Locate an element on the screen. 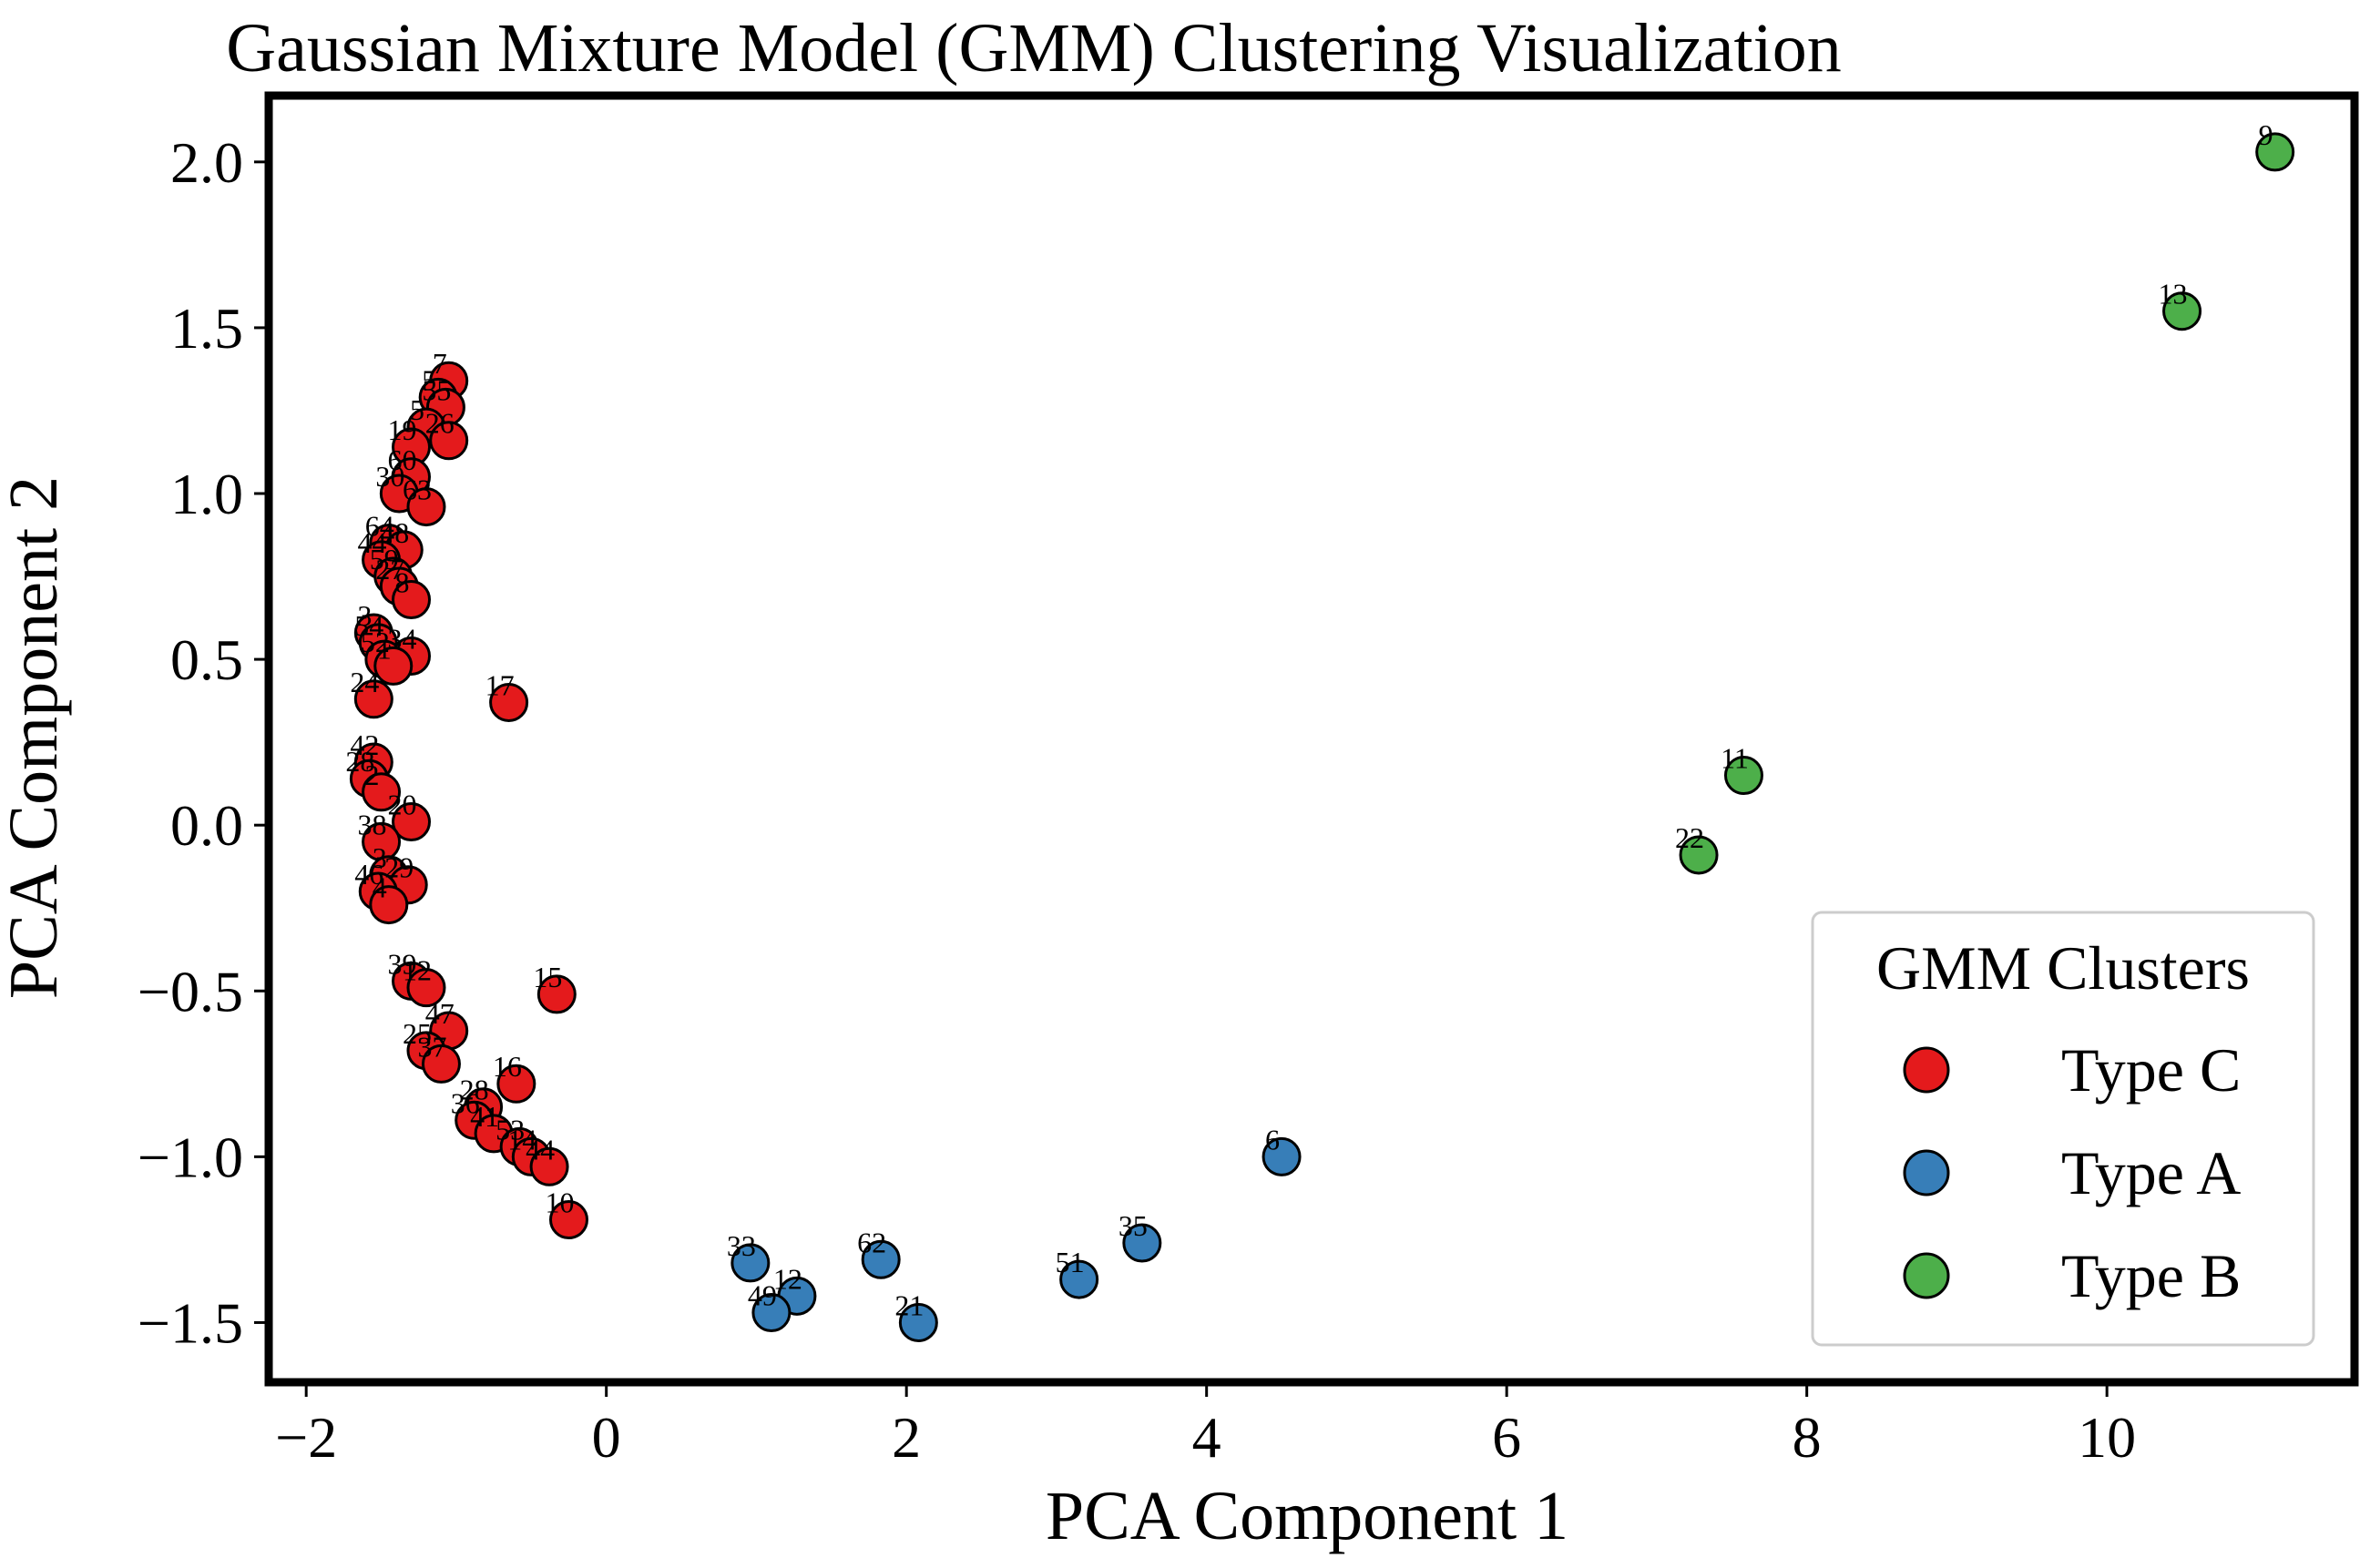 This screenshot has height=1568, width=2370. y-tick-label: 1.5 is located at coordinates (206, 328).